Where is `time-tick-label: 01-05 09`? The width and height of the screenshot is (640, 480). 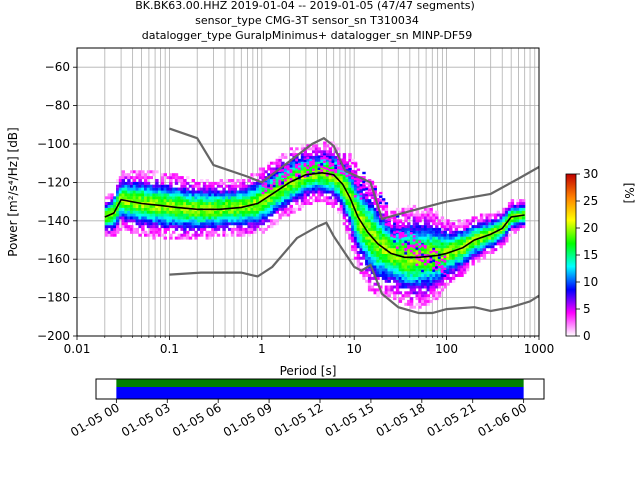 time-tick-label: 01-05 09 is located at coordinates (248, 419).